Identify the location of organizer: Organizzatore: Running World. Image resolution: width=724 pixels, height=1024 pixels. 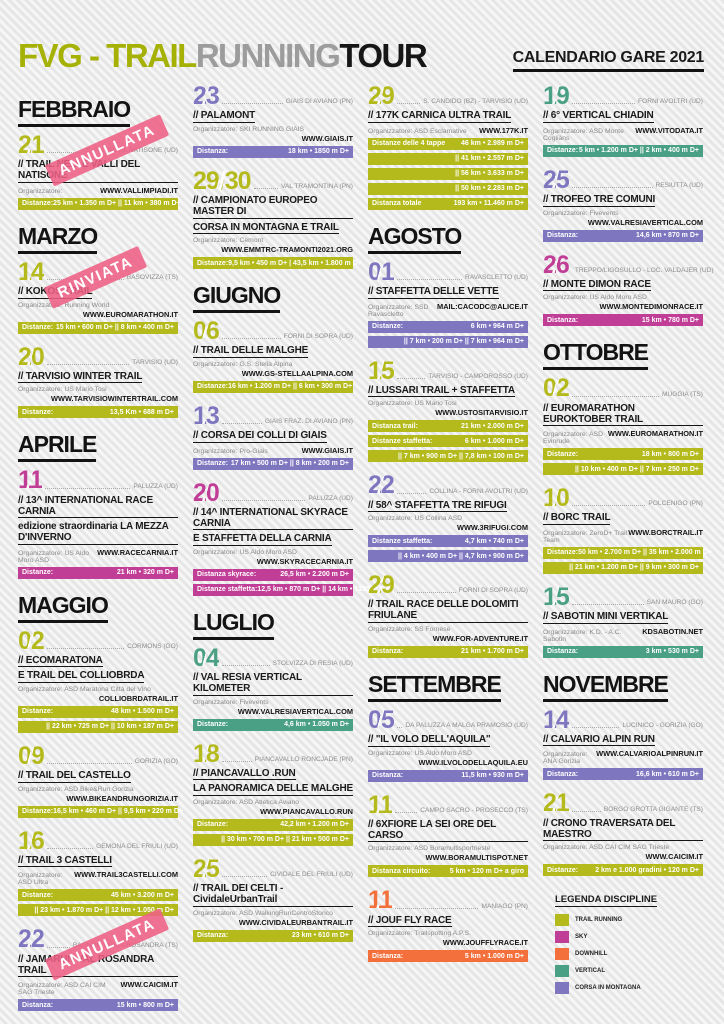
(64, 305).